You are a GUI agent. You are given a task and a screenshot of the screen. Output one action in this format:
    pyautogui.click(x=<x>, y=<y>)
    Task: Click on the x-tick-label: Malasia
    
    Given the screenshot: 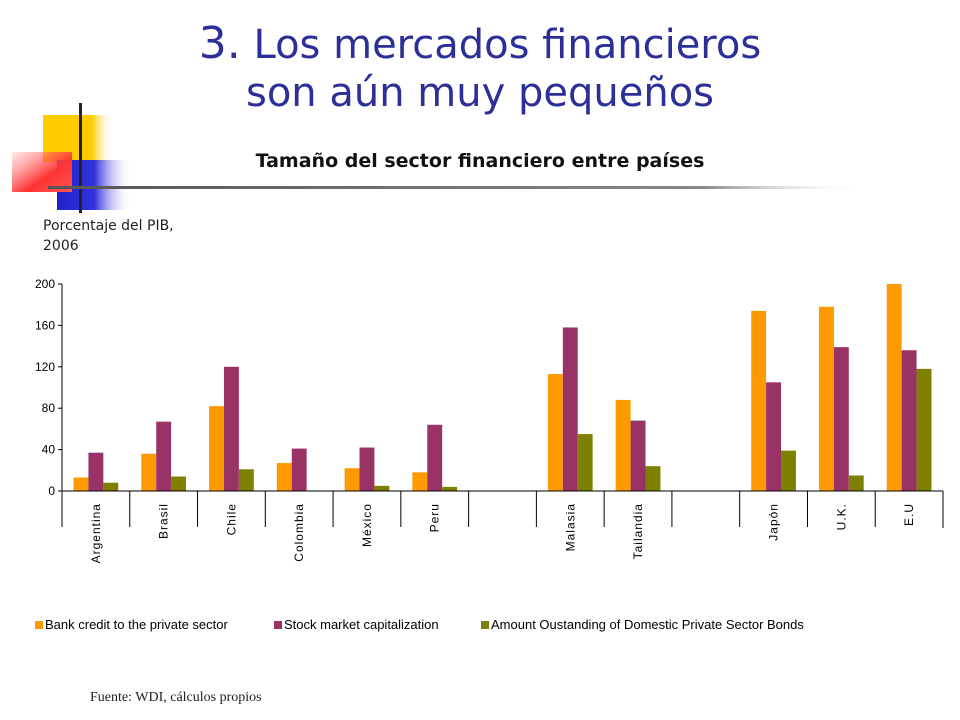 What is the action you would take?
    pyautogui.click(x=570, y=527)
    